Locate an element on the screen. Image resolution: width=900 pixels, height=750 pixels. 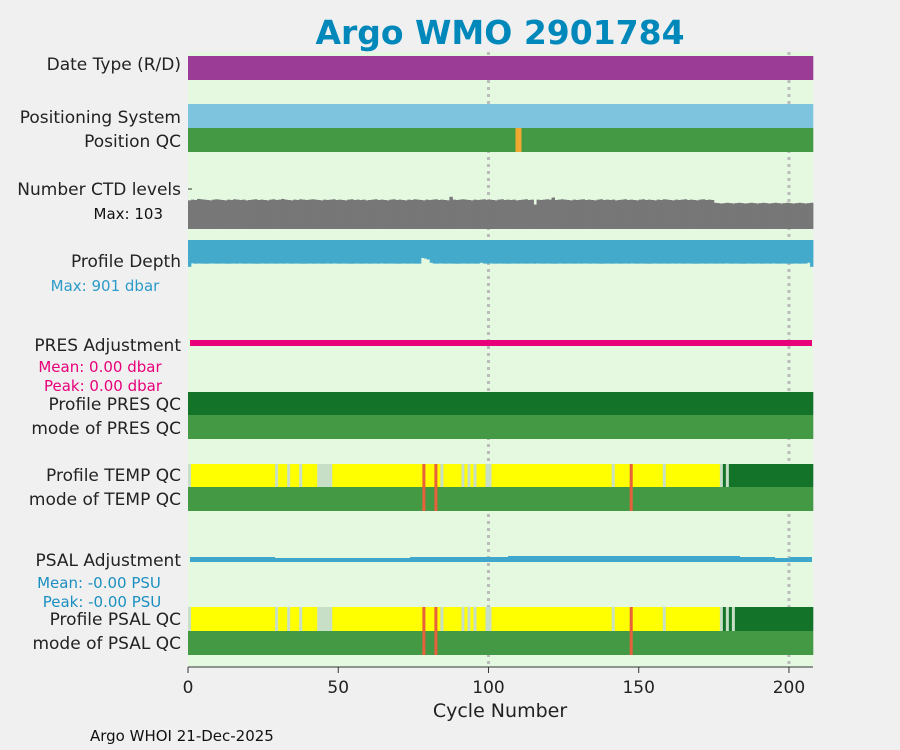
row-label-pres-adjustment: PRES Adjustment is located at coordinates (107, 346).